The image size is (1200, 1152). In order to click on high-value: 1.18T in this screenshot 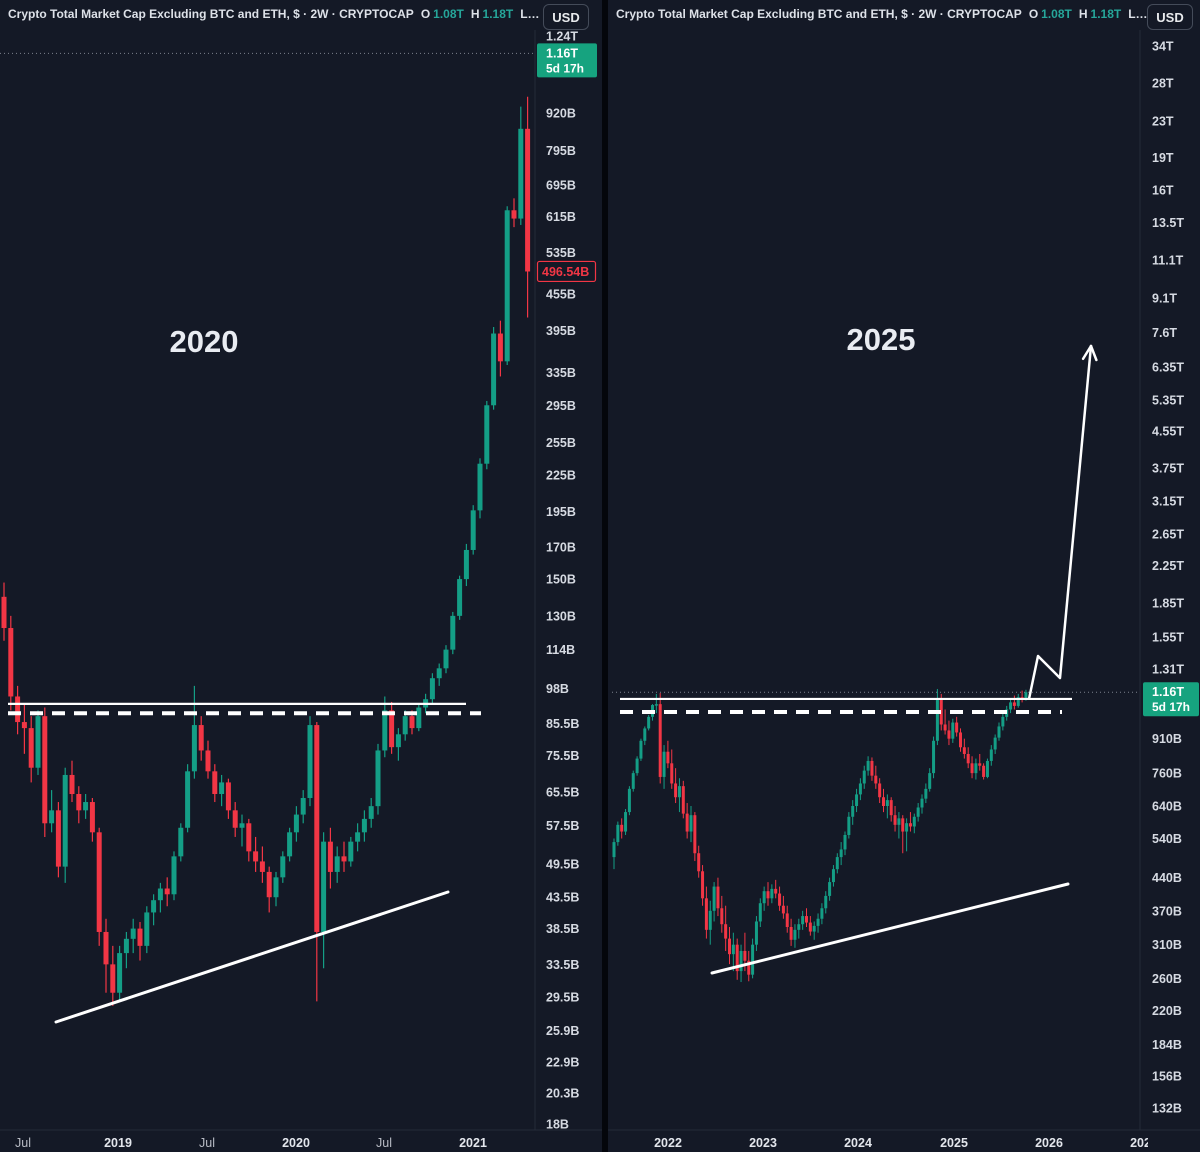, I will do `click(498, 14)`.